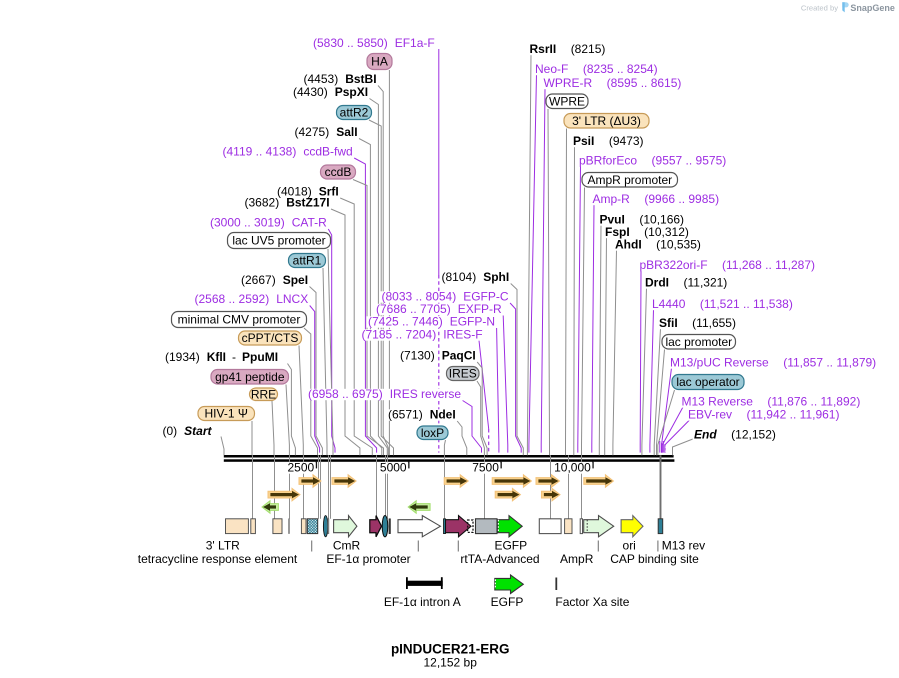 Image resolution: width=899 pixels, height=678 pixels. Describe the element at coordinates (250, 377) in the screenshot. I see `svg-text: gp41 peptide` at that location.